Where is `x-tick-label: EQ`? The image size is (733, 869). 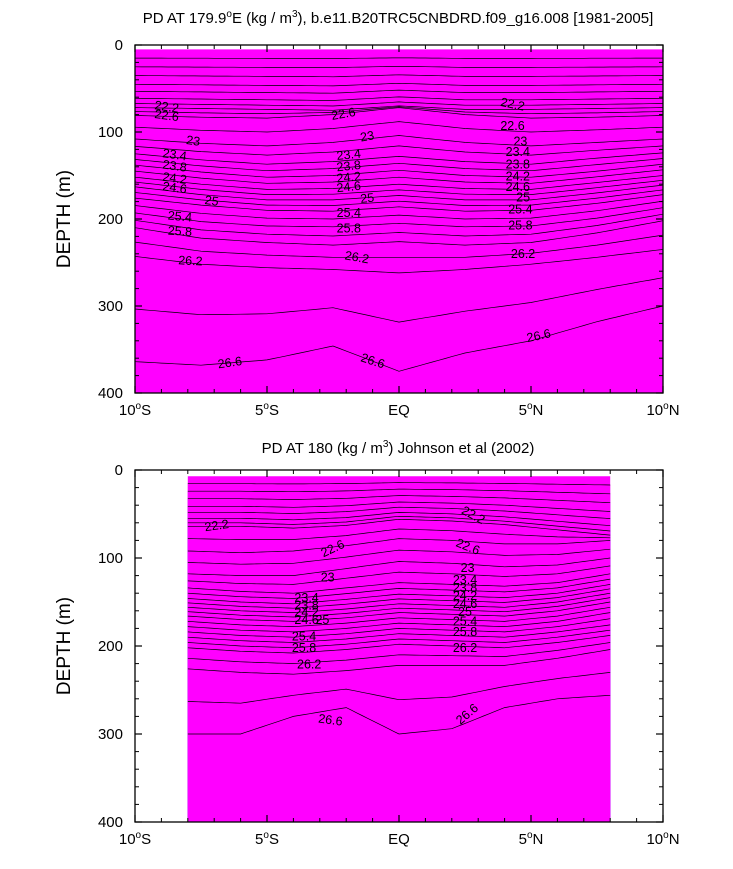 x-tick-label: EQ is located at coordinates (399, 839).